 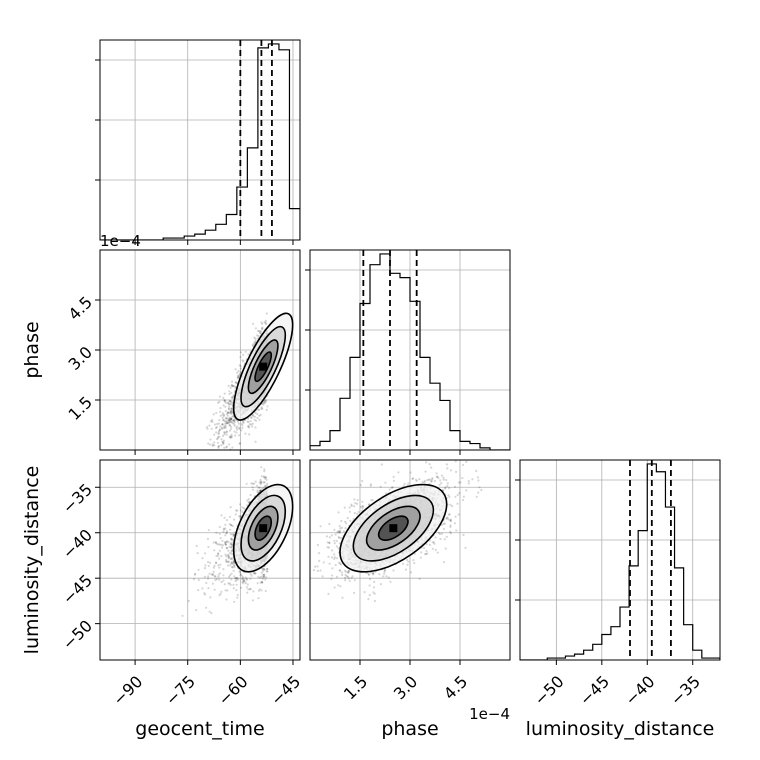 I want to click on histogram-geocent_time, so click(x=200, y=141).